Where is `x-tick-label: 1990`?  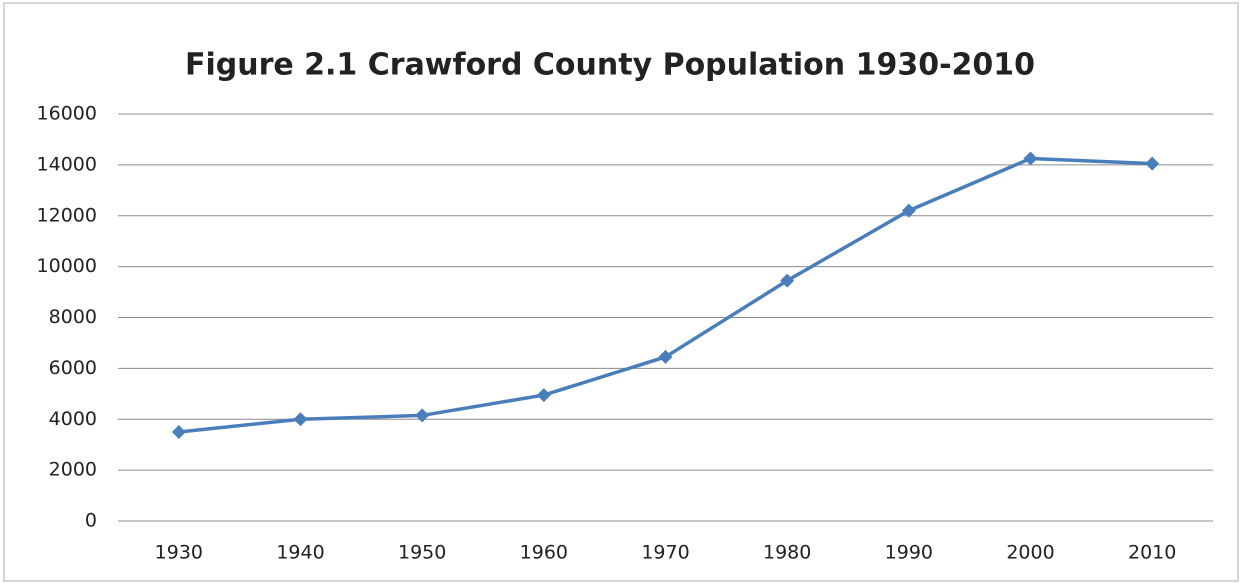 x-tick-label: 1990 is located at coordinates (909, 553).